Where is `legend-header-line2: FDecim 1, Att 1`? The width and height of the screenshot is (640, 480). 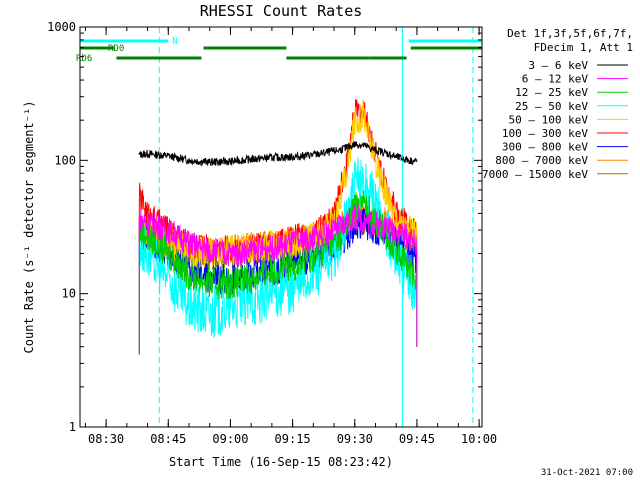
legend-header-line2: FDecim 1, Att 1 is located at coordinates (583, 47).